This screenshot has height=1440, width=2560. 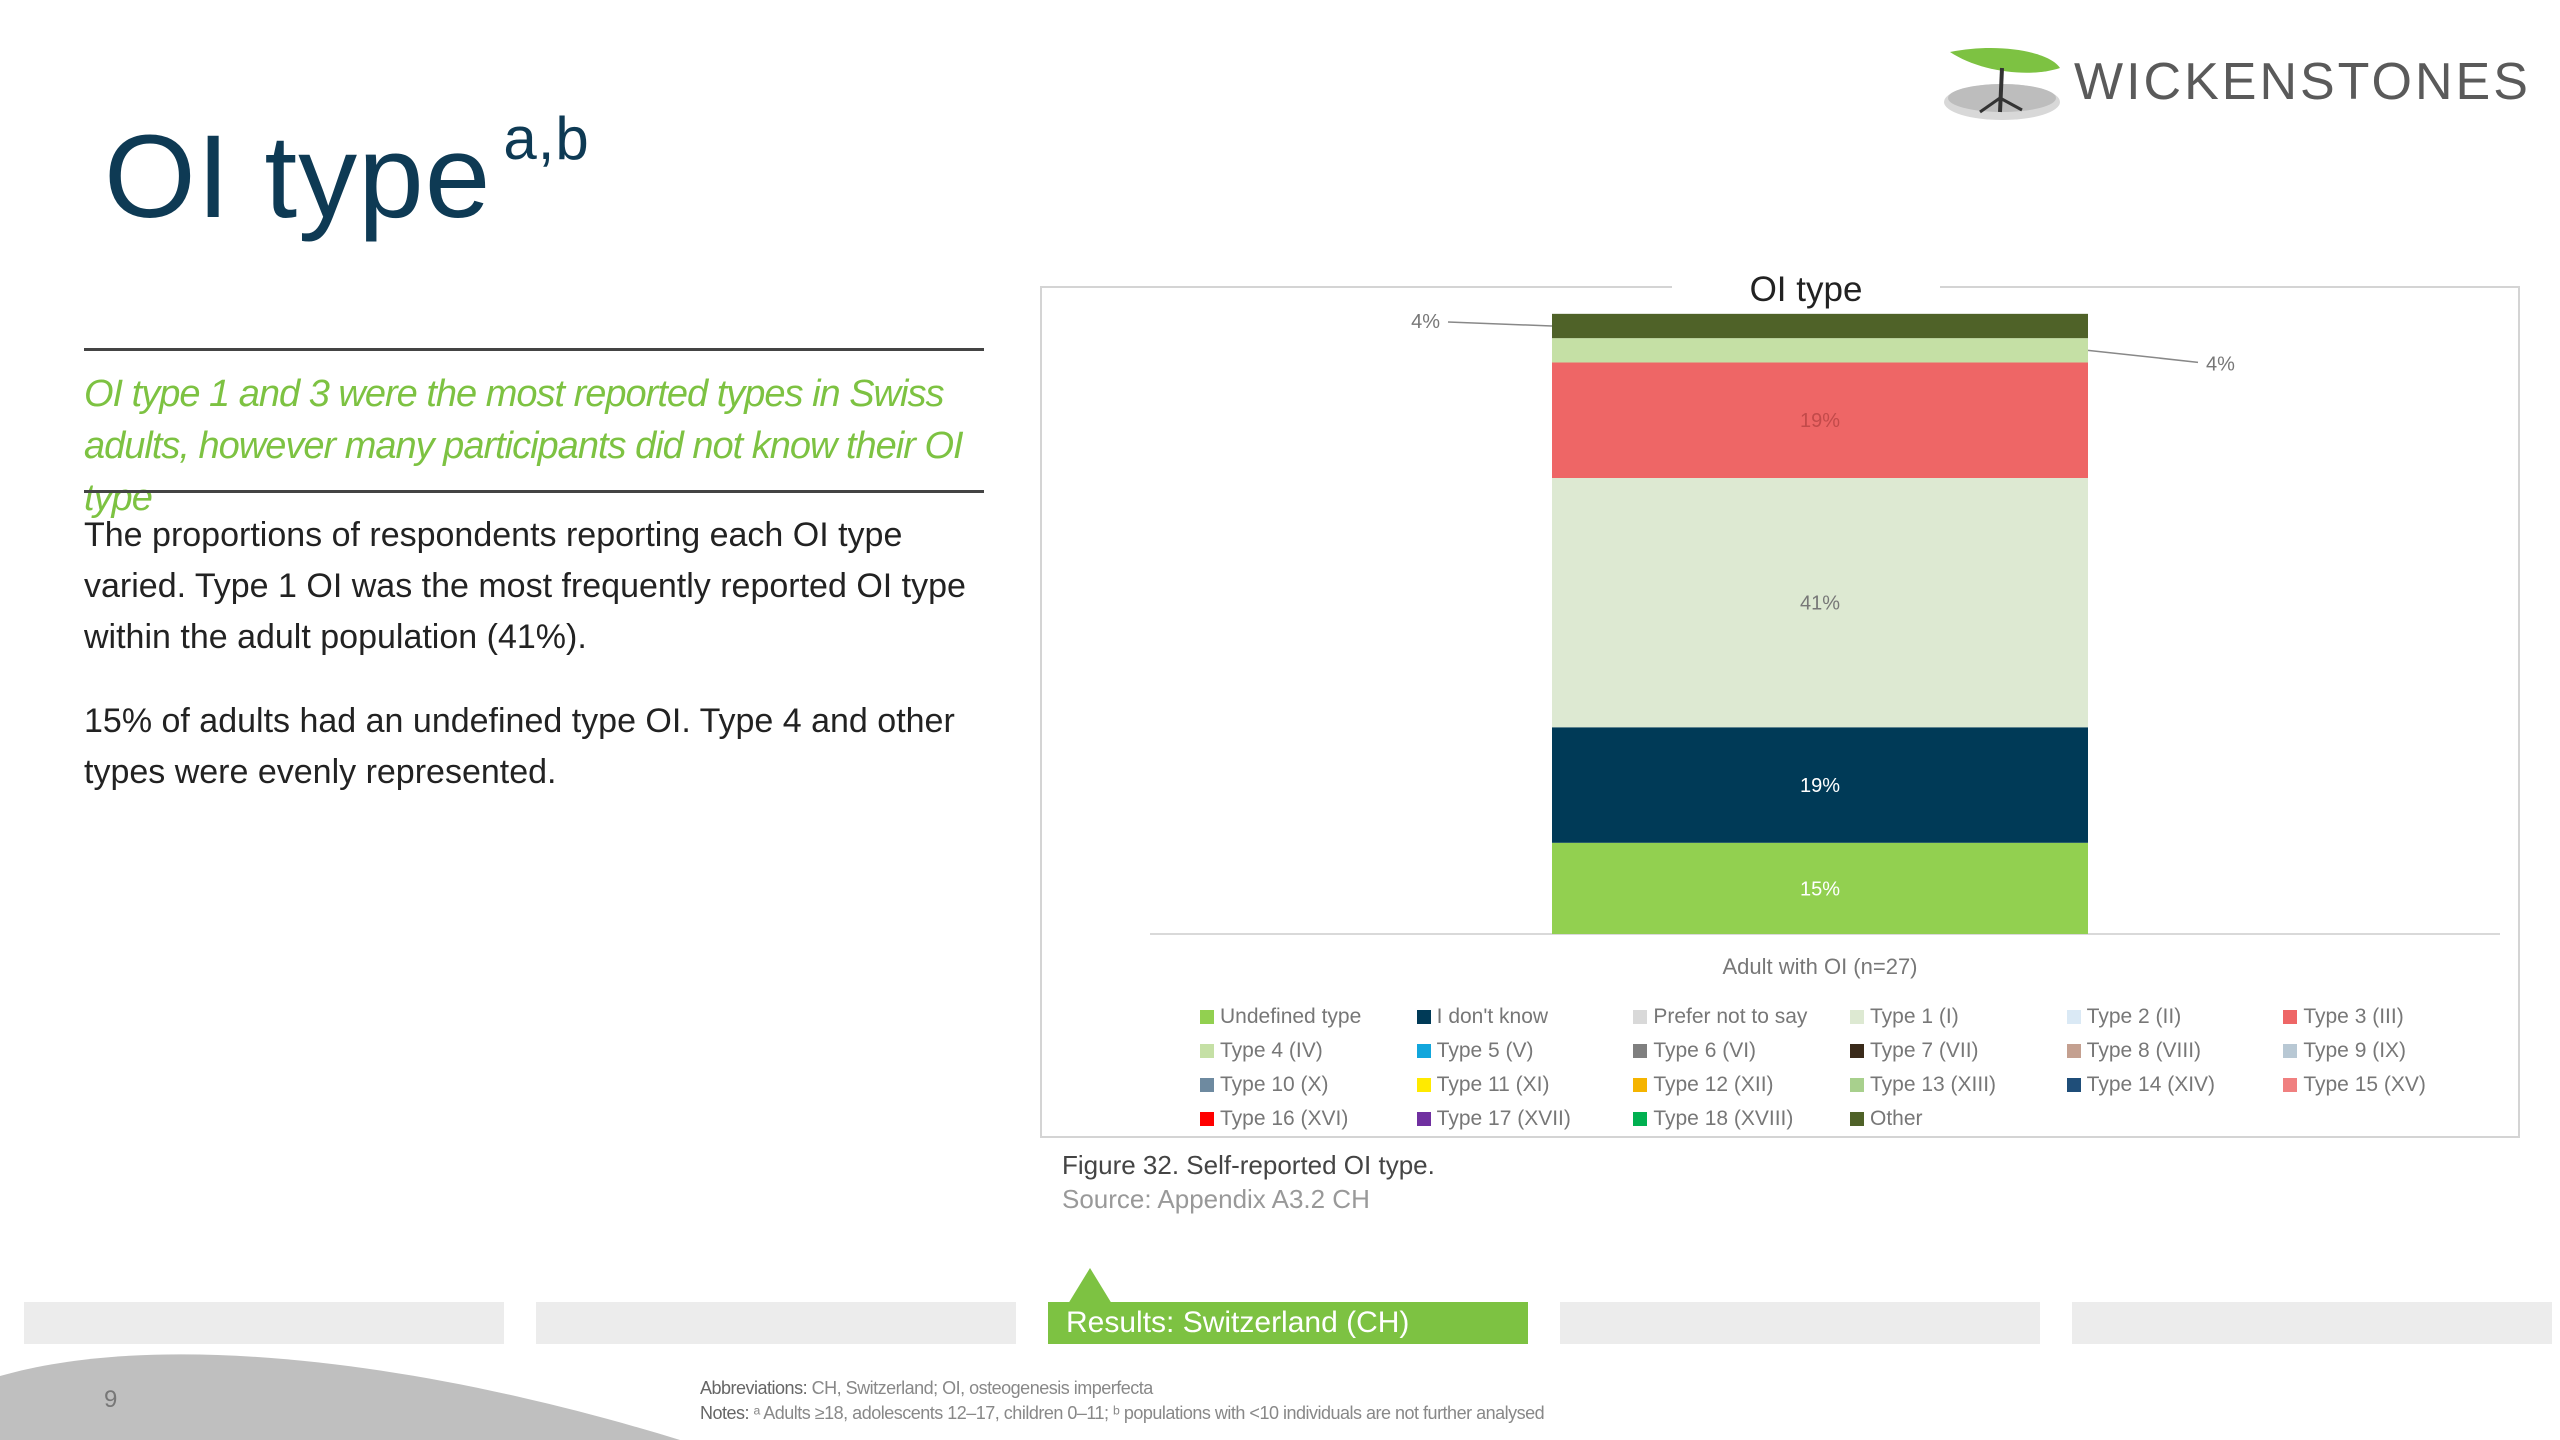 I want to click on legend-swatch-type-2-ii, so click(x=2073, y=1017).